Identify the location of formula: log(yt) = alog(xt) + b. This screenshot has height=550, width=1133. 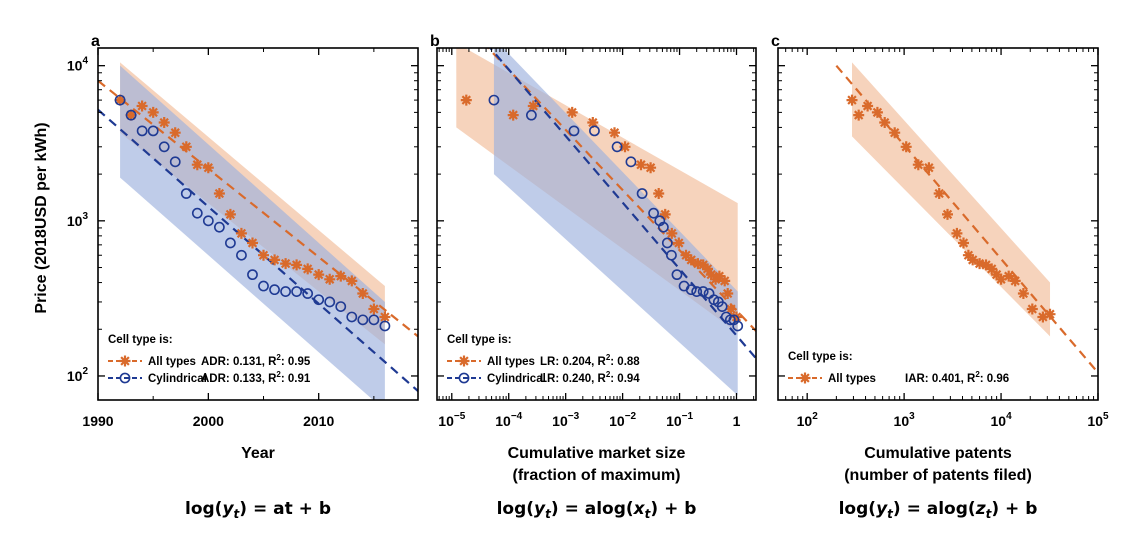
(597, 510).